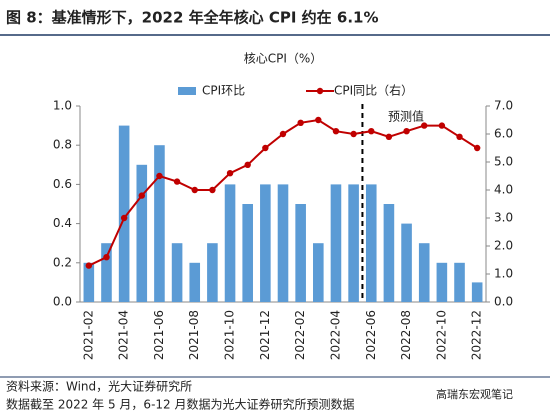 This screenshot has height=418, width=550. I want to click on x-tick-label: 2021-08, so click(194, 335).